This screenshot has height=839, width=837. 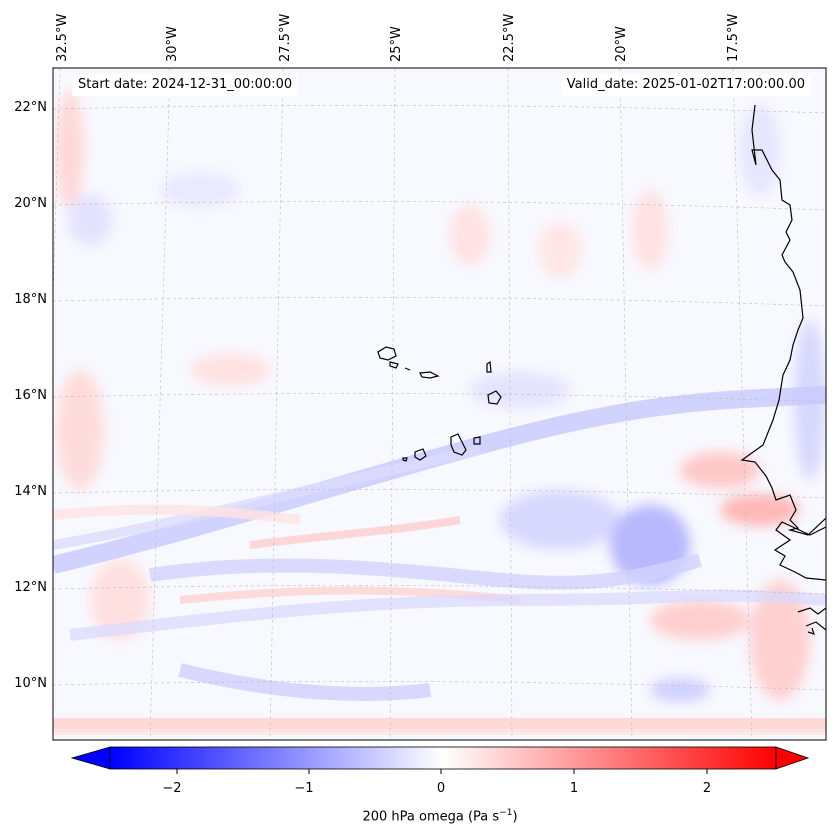 I want to click on lon-label: 22.5°W, so click(x=509, y=38).